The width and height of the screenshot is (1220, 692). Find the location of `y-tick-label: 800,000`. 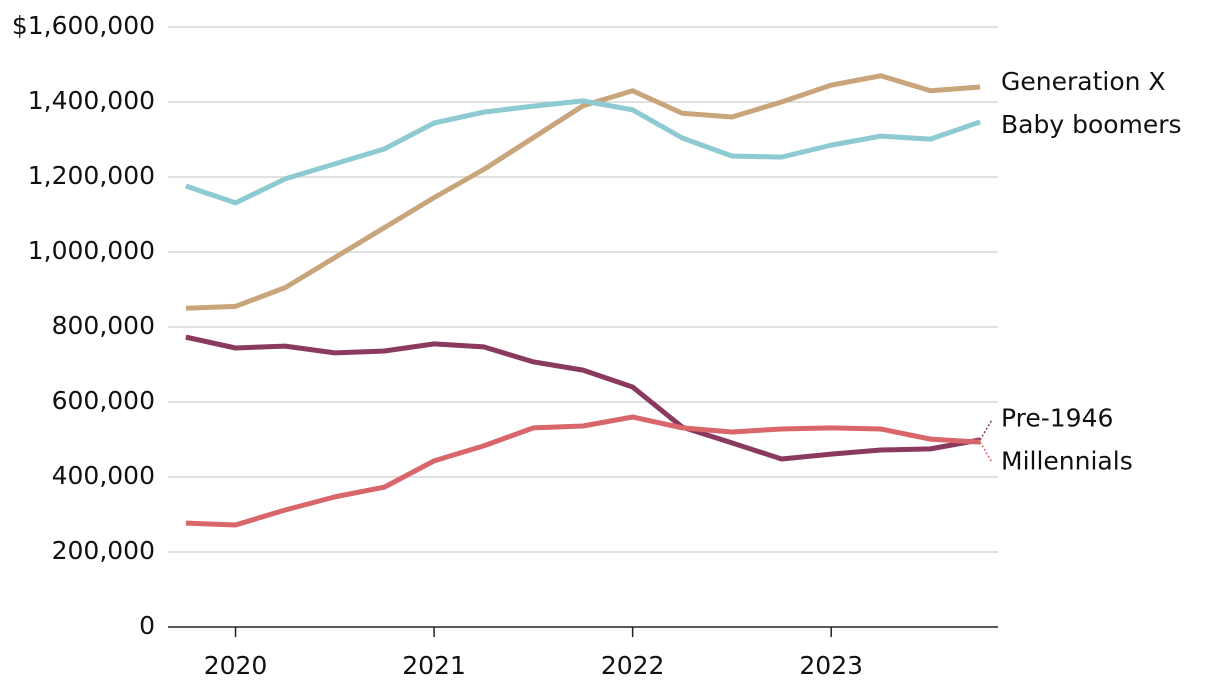

y-tick-label: 800,000 is located at coordinates (103, 325).